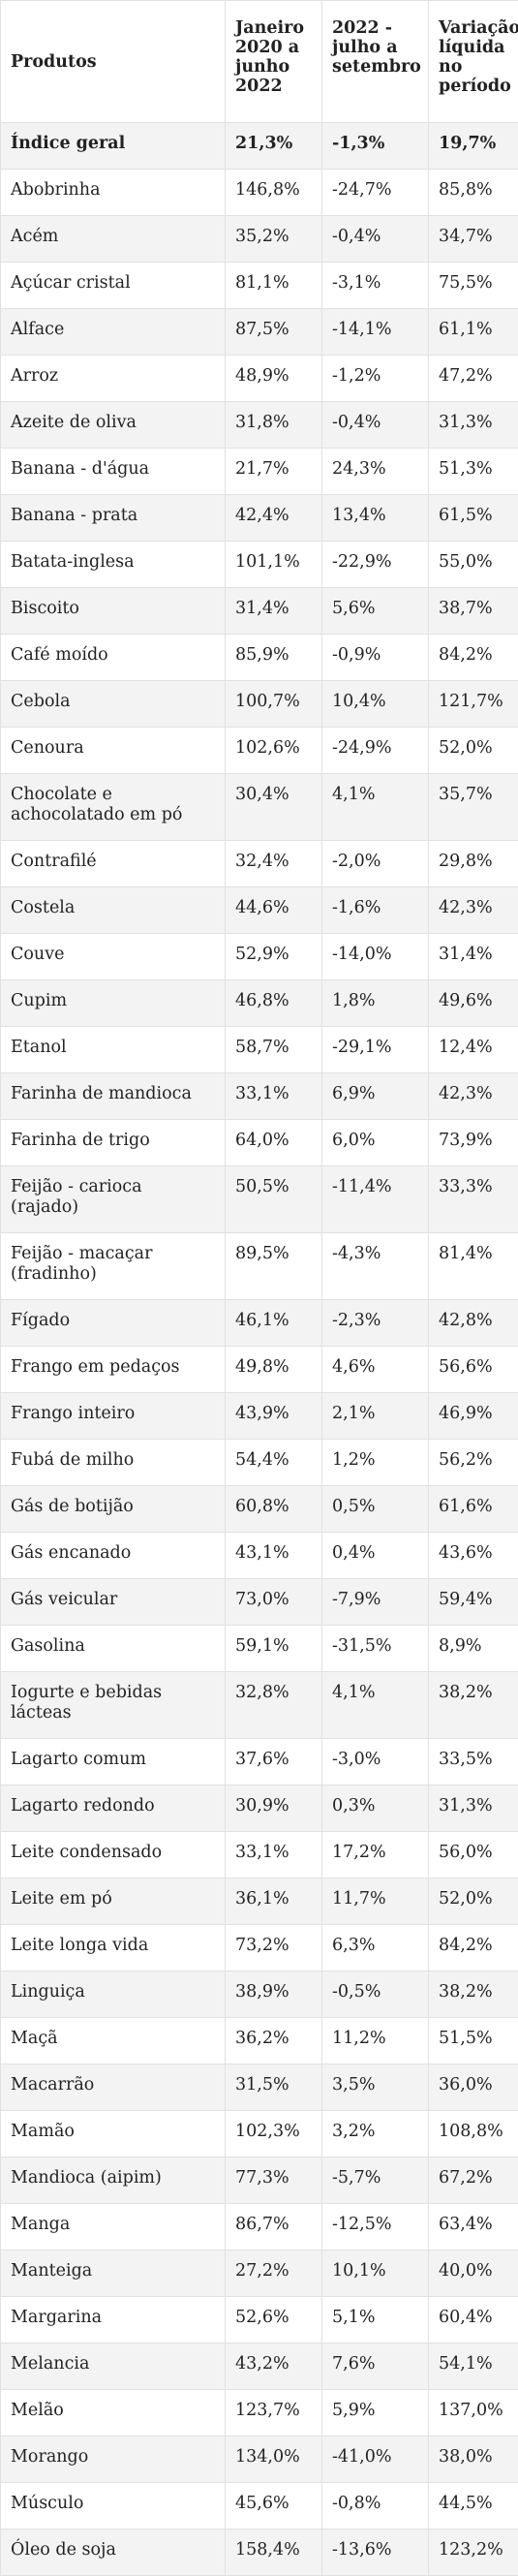 The width and height of the screenshot is (518, 2576). What do you see at coordinates (473, 332) in the screenshot?
I see `net-variation-cell: 61,1%` at bounding box center [473, 332].